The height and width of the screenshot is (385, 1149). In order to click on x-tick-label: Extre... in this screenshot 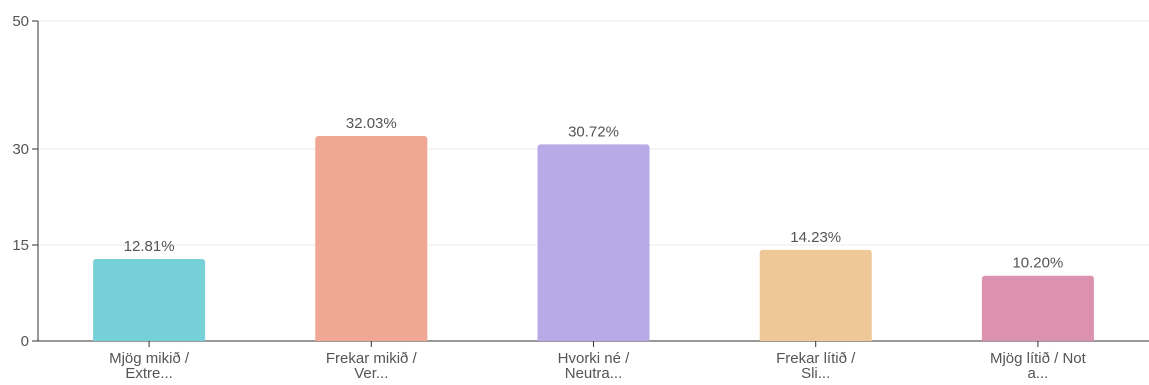, I will do `click(149, 373)`.